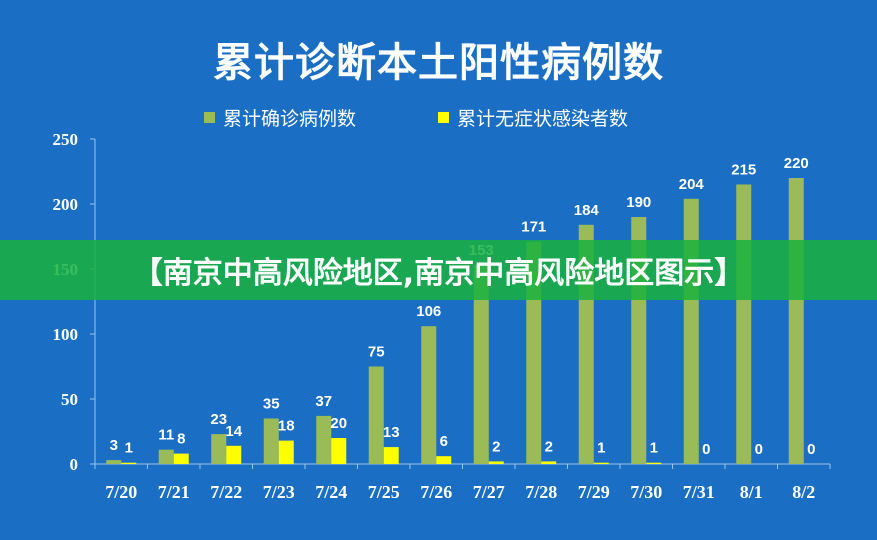  What do you see at coordinates (699, 492) in the screenshot?
I see `x-tick-label: 7/31` at bounding box center [699, 492].